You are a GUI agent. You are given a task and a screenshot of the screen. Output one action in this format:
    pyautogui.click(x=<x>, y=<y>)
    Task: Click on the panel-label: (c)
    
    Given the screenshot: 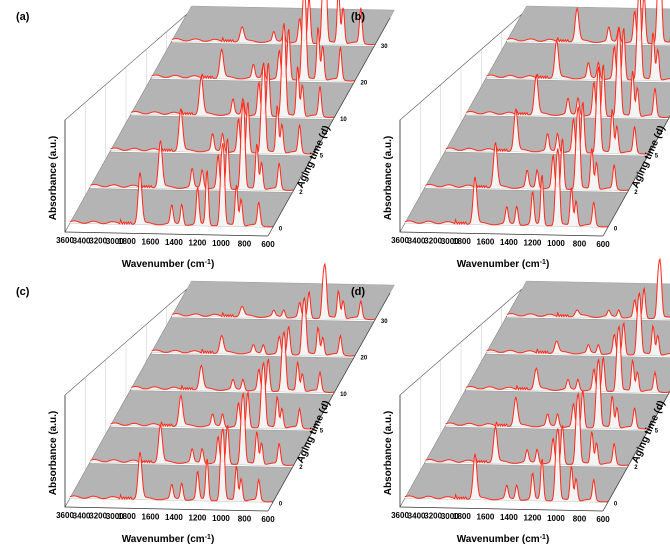 What is the action you would take?
    pyautogui.click(x=23, y=292)
    